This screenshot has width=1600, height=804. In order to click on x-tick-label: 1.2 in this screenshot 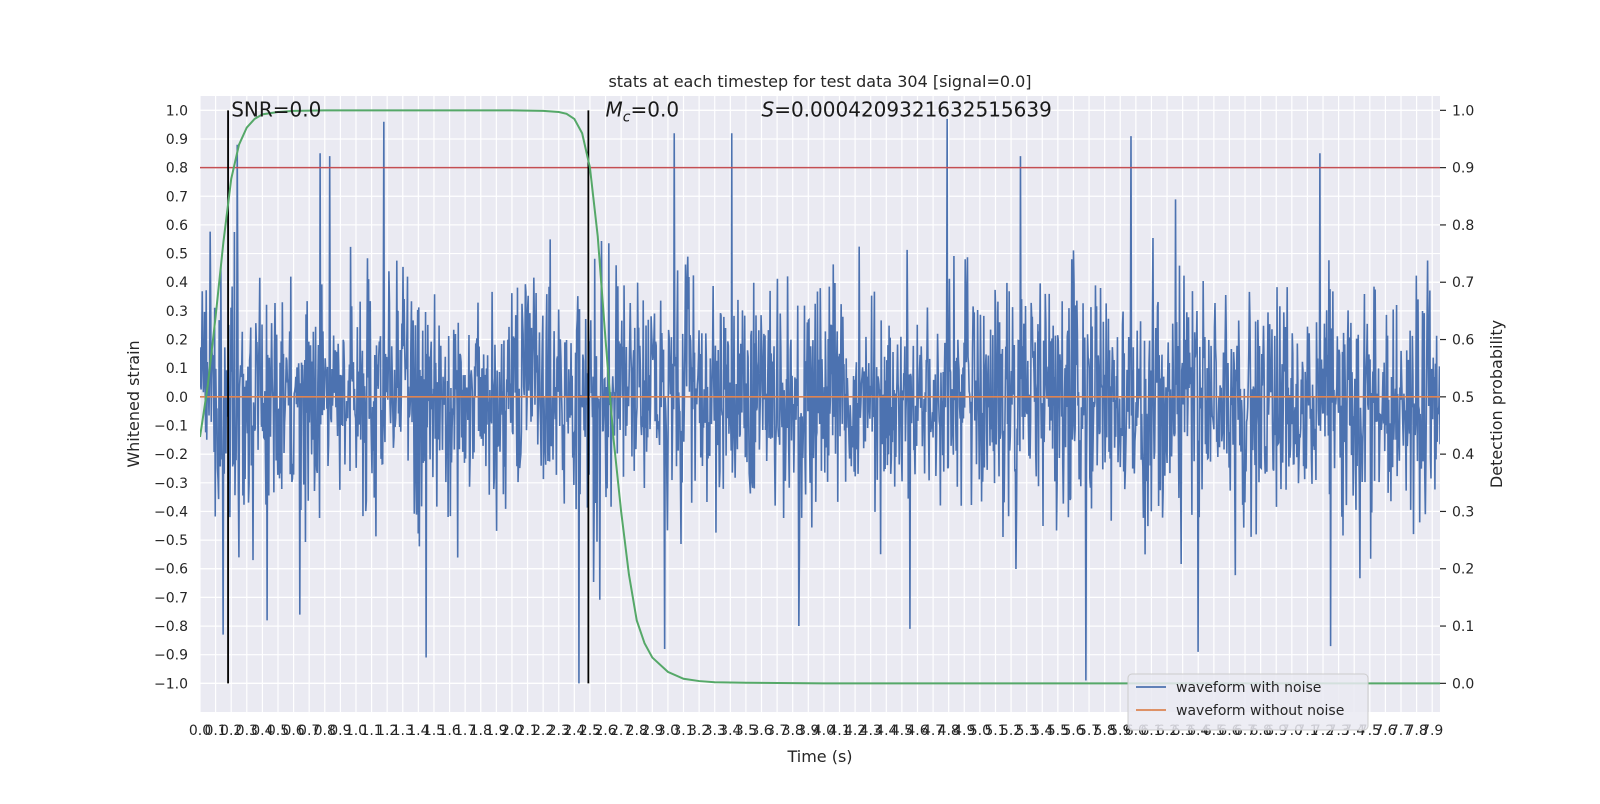, I will do `click(387, 731)`.